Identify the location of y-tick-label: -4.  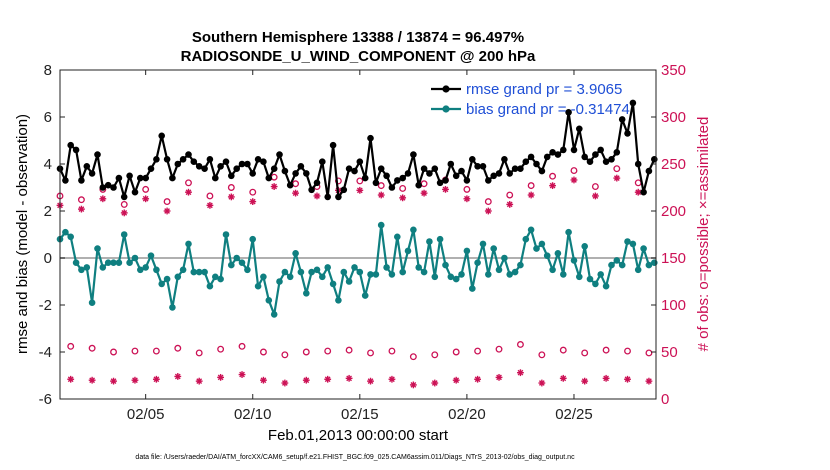
(45, 352).